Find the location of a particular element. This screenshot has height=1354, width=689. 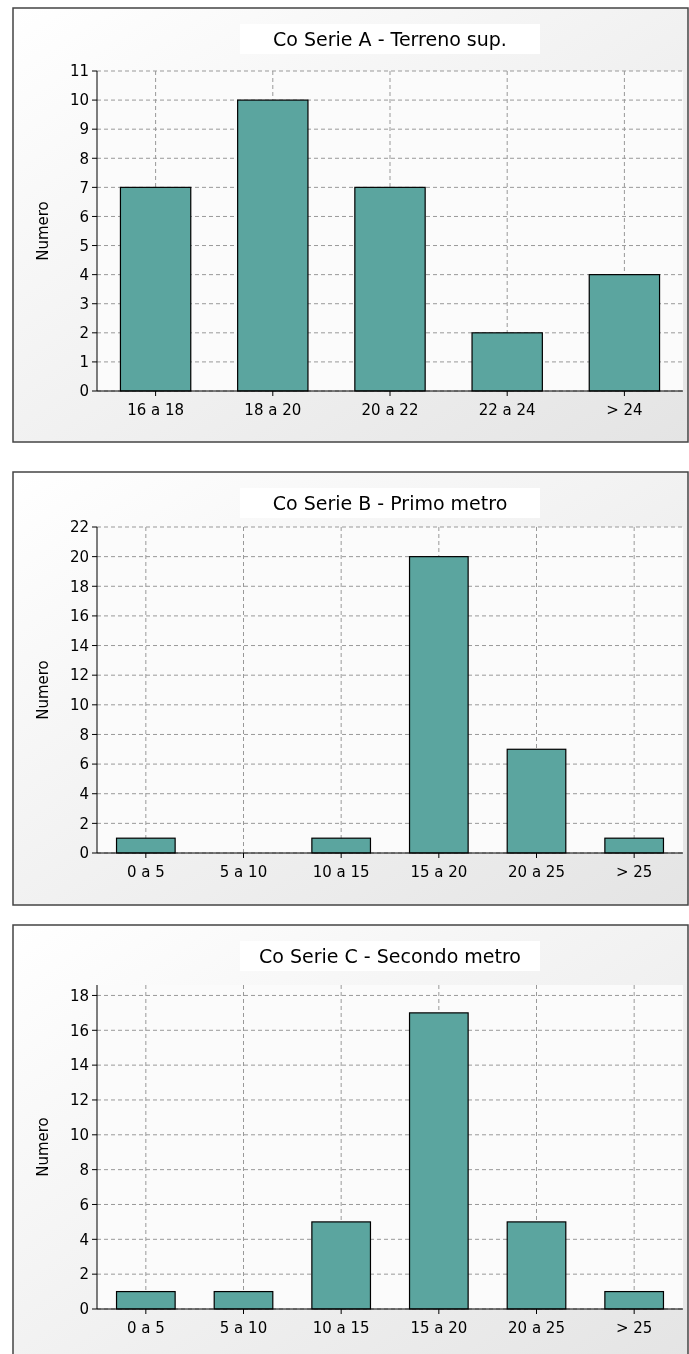

y-tick-label: 5 is located at coordinates (84, 245).